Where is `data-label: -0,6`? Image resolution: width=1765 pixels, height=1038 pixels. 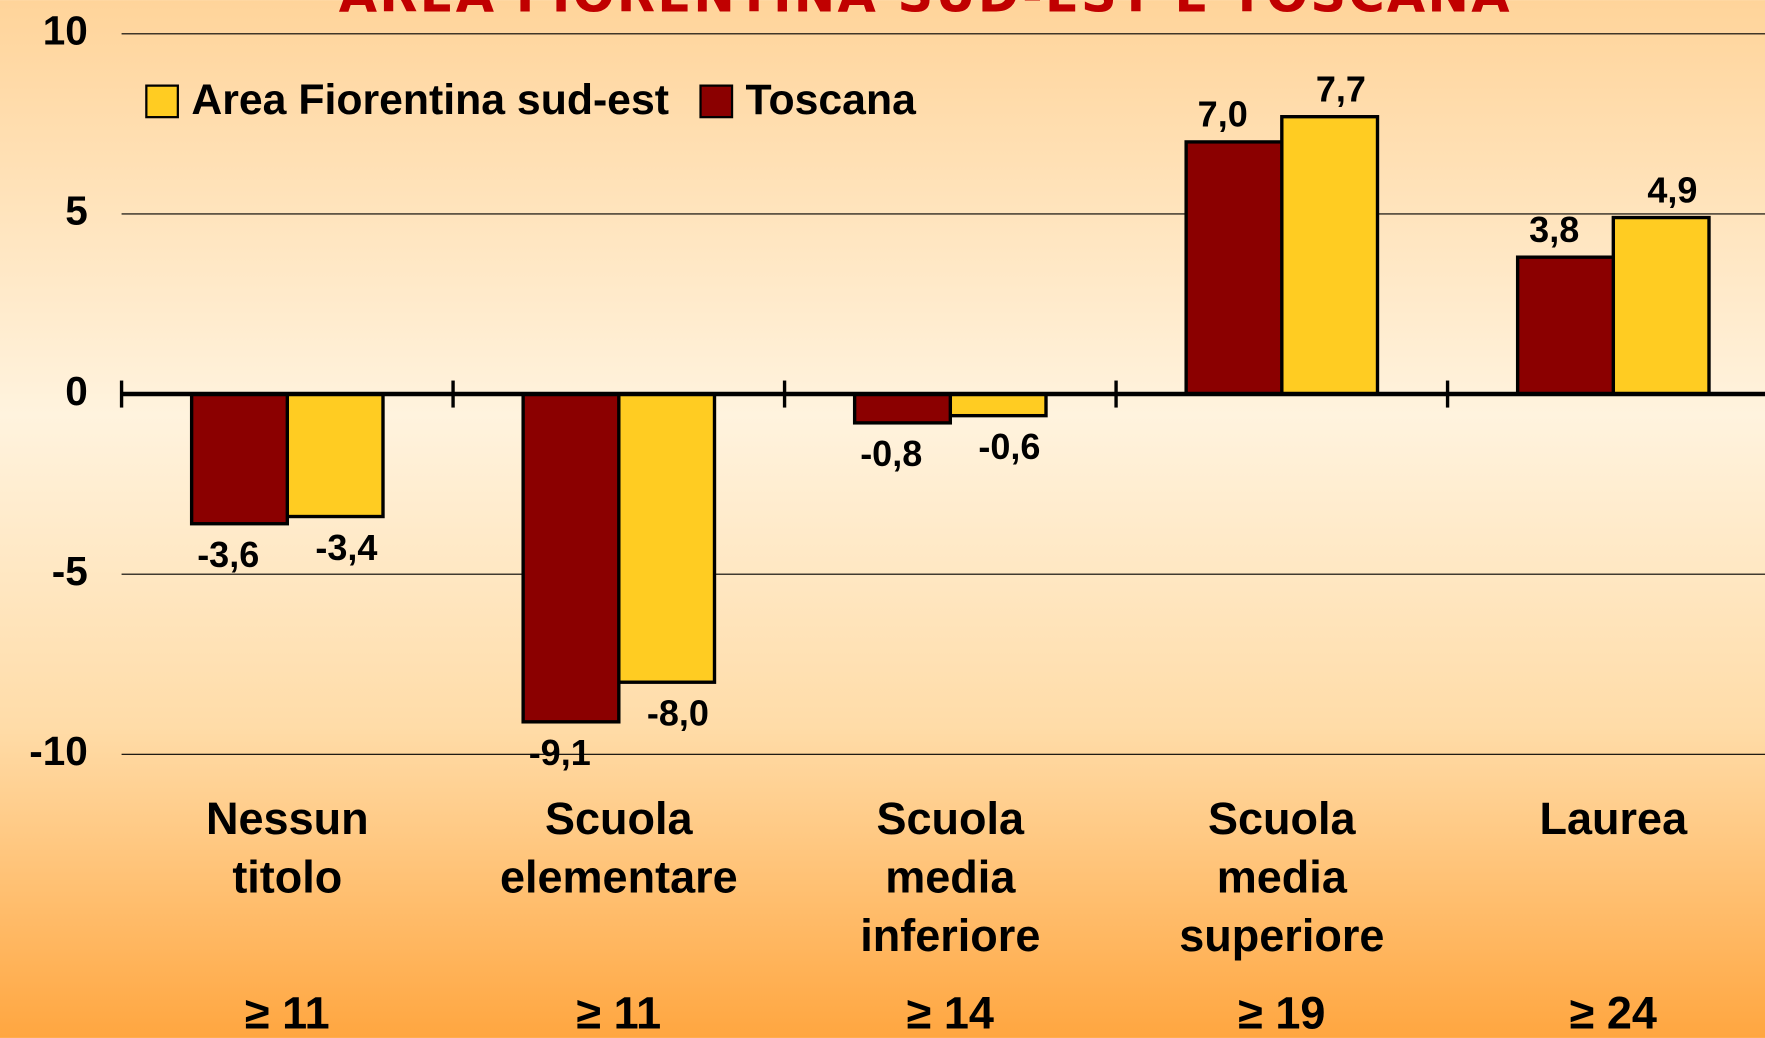
data-label: -0,6 is located at coordinates (1009, 446).